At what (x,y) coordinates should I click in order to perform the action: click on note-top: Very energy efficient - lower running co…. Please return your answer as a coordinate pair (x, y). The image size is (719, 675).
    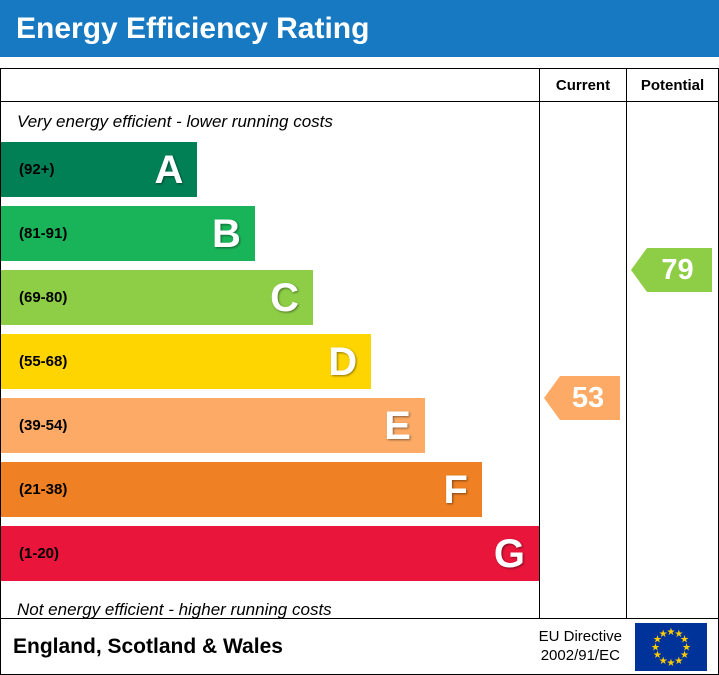
    Looking at the image, I should click on (175, 121).